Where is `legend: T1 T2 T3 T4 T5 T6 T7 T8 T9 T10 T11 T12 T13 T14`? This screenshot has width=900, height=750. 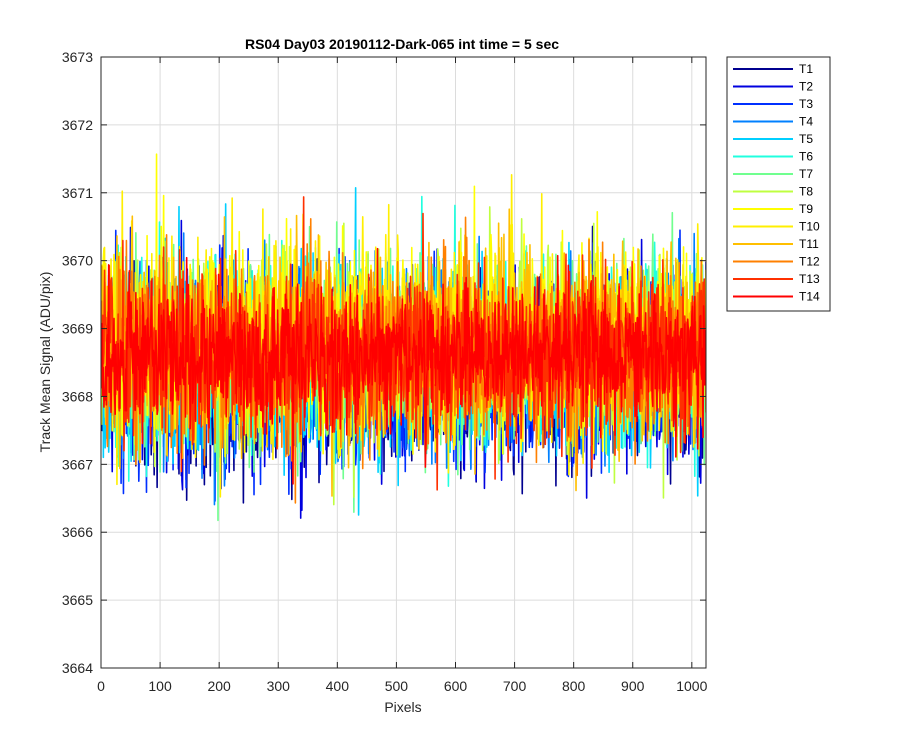
legend: T1 T2 T3 T4 T5 T6 T7 T8 T9 T10 T11 T12 T13 T14 is located at coordinates (778, 184).